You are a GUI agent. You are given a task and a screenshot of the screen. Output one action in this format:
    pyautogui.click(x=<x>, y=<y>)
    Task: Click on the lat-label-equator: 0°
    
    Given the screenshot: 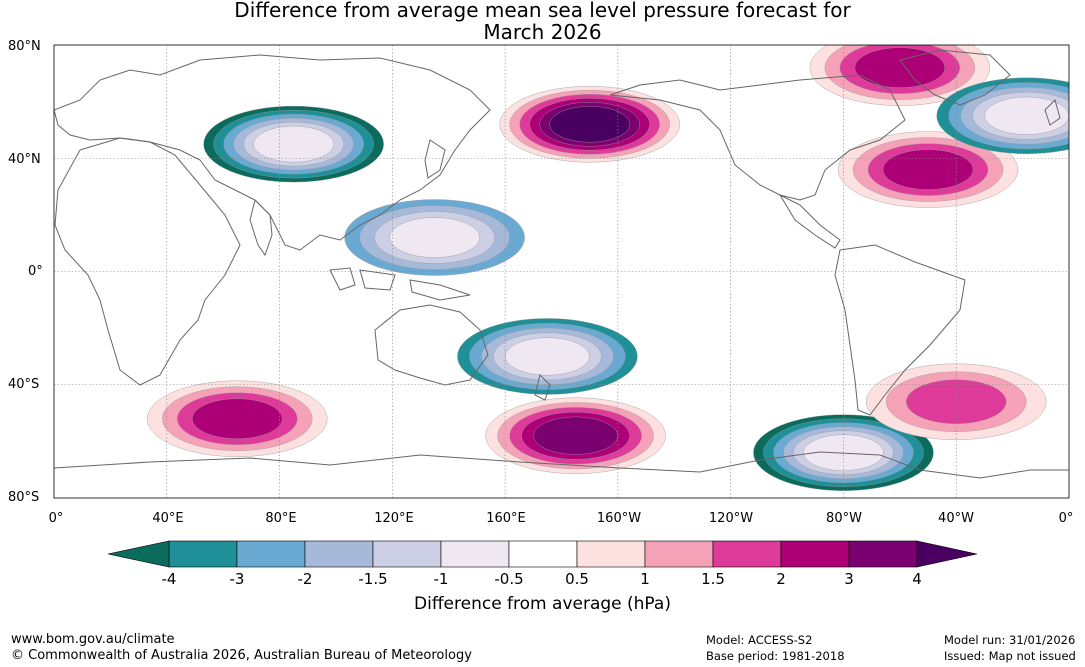 What is the action you would take?
    pyautogui.click(x=35, y=271)
    